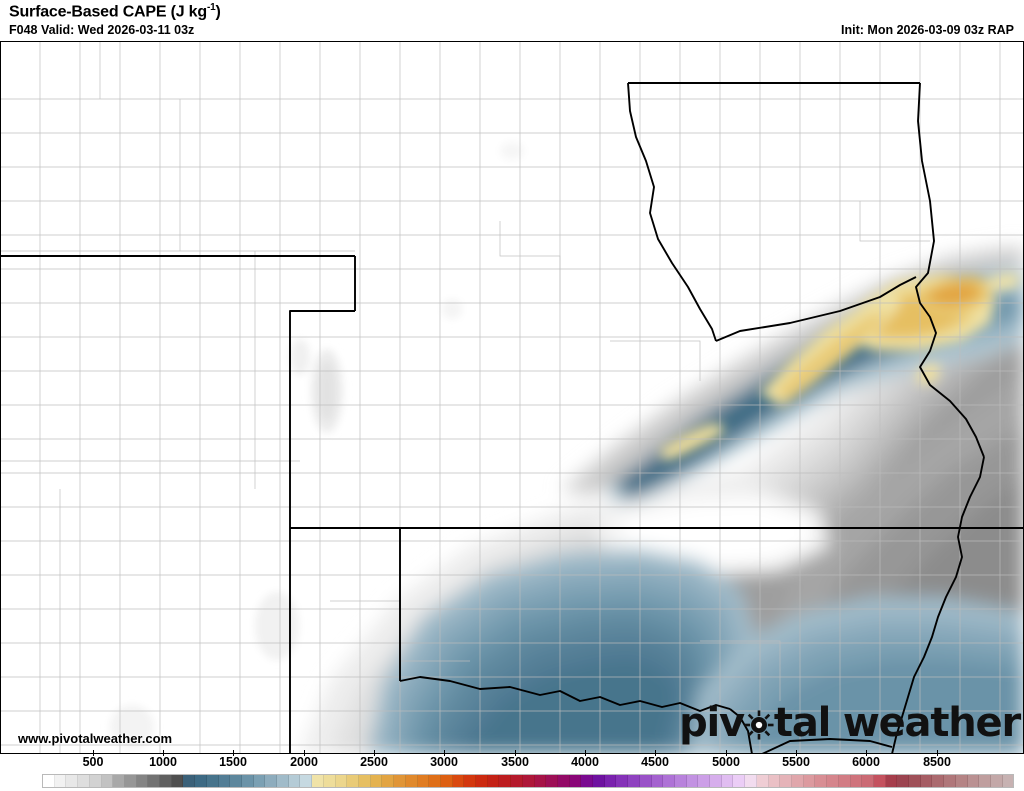  What do you see at coordinates (850, 723) in the screenshot?
I see `pivotal-weather-watermark: piv tal weather` at bounding box center [850, 723].